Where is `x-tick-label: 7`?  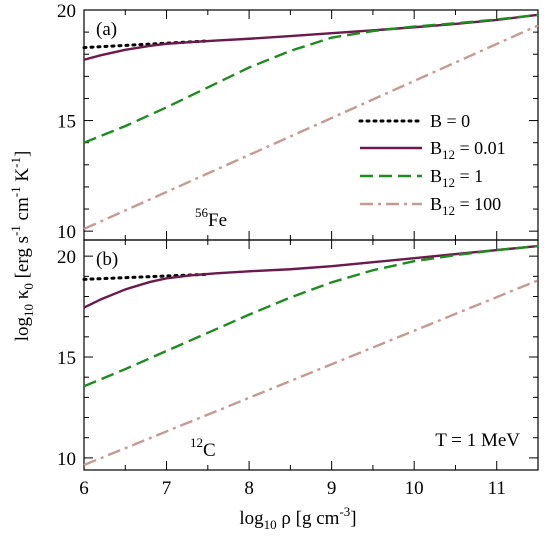
x-tick-label: 7 is located at coordinates (167, 488).